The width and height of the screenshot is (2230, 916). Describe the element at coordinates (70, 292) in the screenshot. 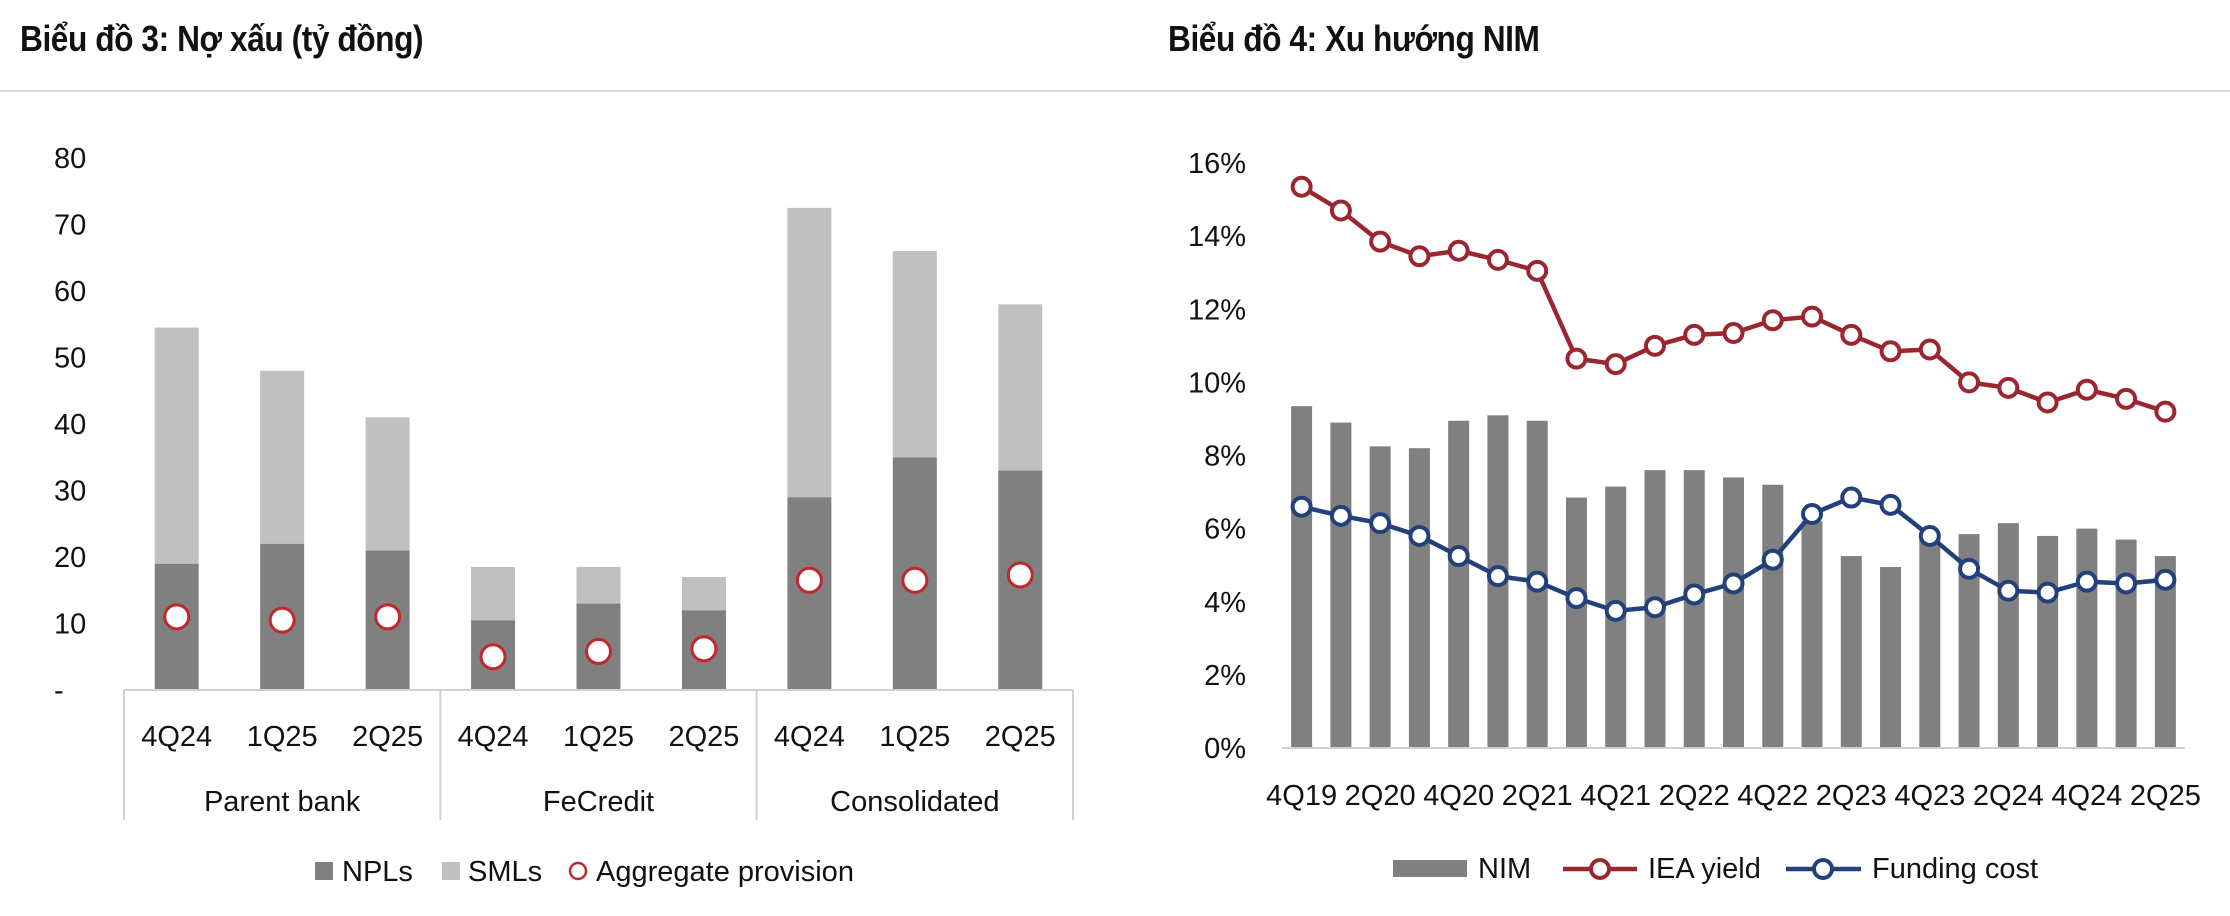

I see `y-tick-label: 60` at that location.